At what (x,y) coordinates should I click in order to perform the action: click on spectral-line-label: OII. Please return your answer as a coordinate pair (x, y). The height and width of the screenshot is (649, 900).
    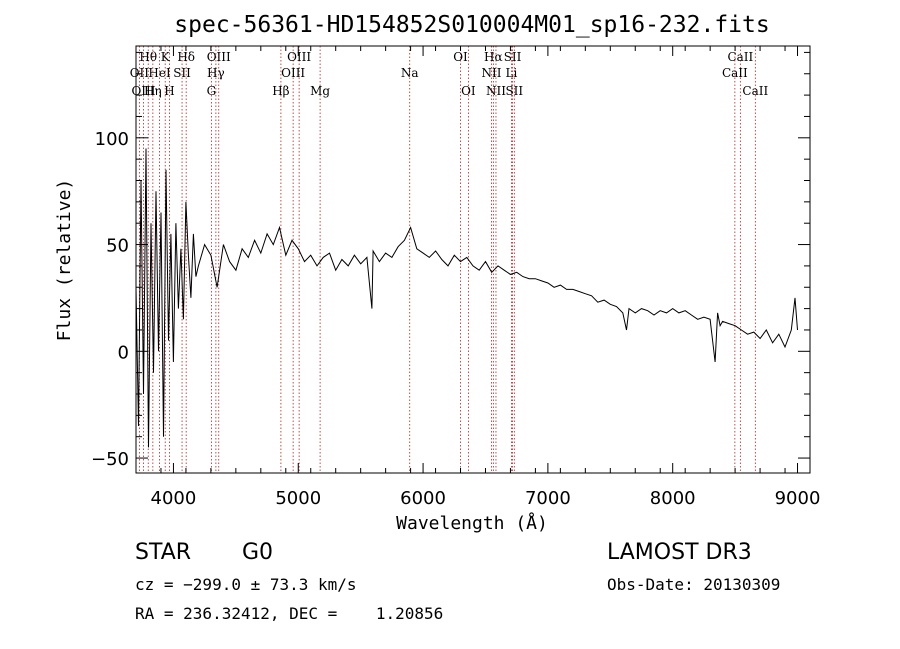
    Looking at the image, I should click on (140, 73).